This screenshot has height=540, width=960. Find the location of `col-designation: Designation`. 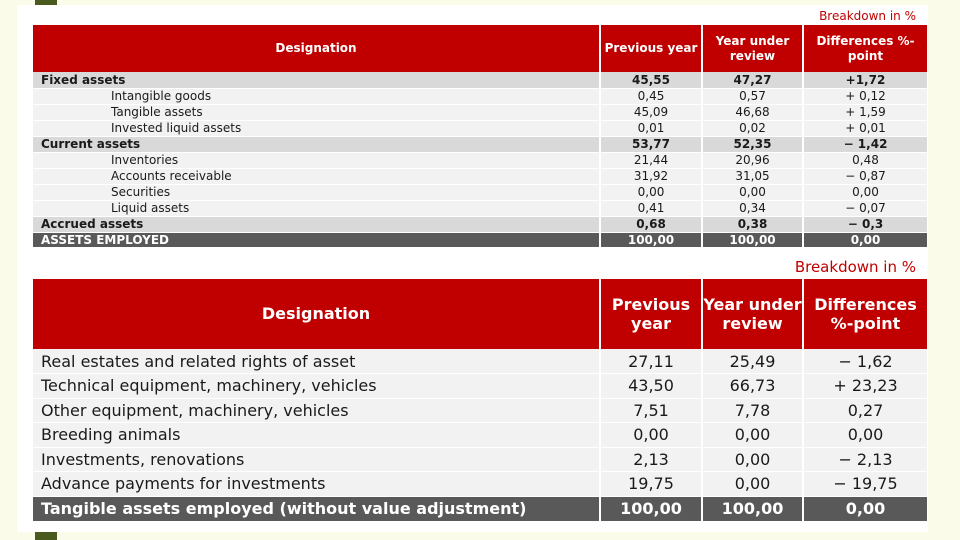

col-designation: Designation is located at coordinates (317, 314).